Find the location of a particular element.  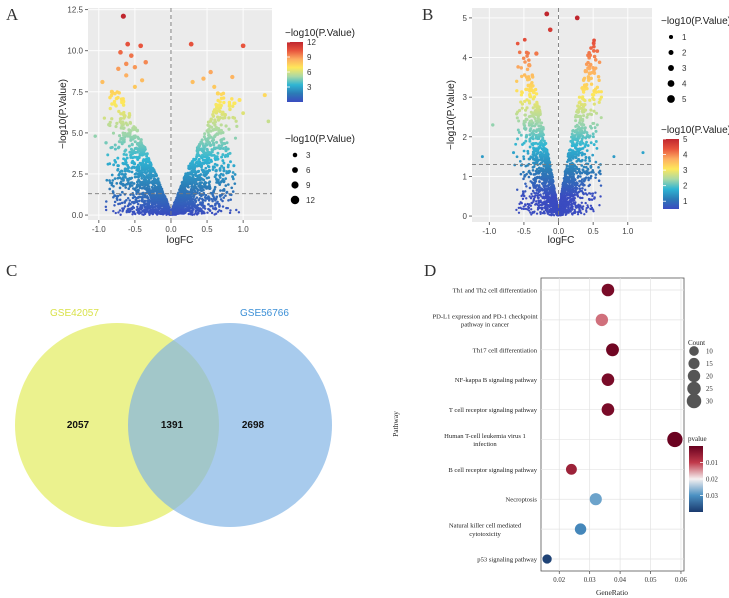

plot-a-x-label: logFC is located at coordinates (180, 240).